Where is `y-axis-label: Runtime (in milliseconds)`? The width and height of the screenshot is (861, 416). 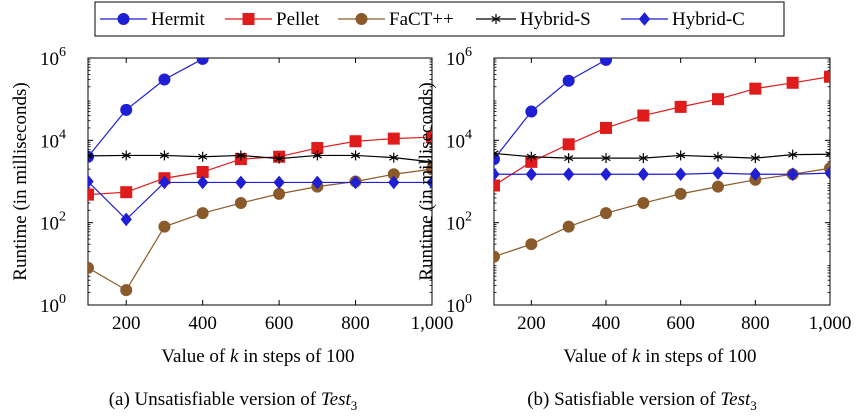
y-axis-label: Runtime (in milliseconds) is located at coordinates (20, 181).